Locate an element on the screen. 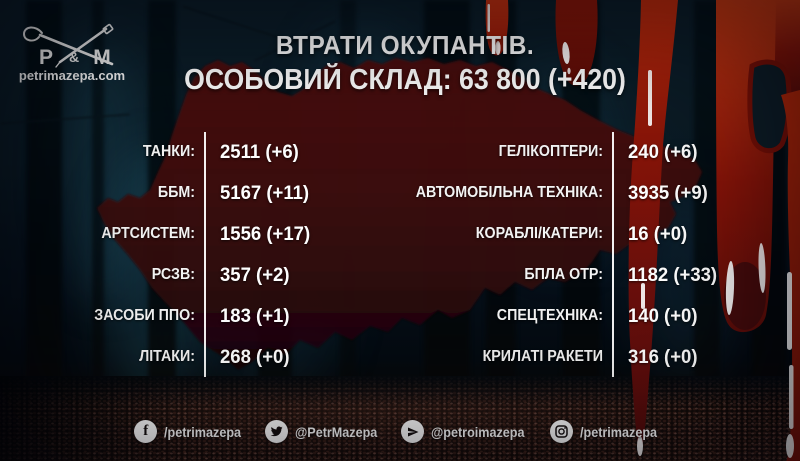  facebook-handle: /petrimazepa is located at coordinates (203, 431).